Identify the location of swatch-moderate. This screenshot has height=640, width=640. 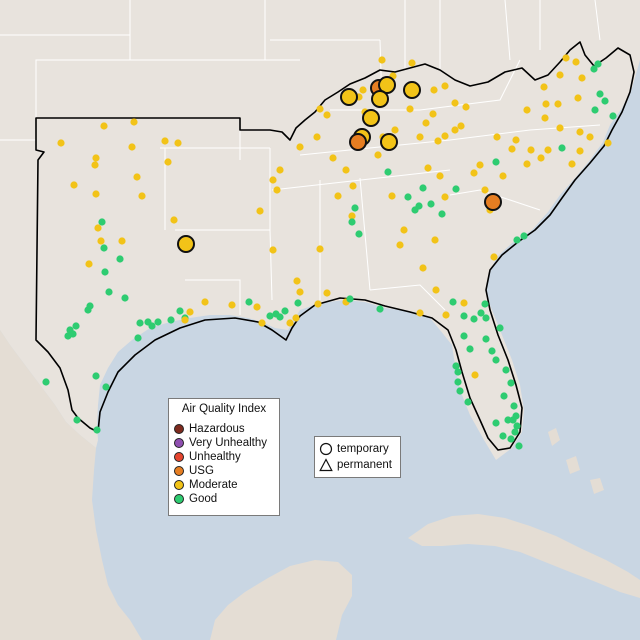
(179, 485).